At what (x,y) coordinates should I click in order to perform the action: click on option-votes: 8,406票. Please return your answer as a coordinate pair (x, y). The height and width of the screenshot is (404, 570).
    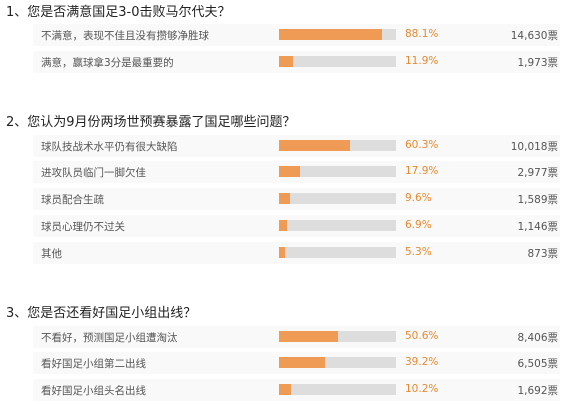
    Looking at the image, I should click on (537, 338).